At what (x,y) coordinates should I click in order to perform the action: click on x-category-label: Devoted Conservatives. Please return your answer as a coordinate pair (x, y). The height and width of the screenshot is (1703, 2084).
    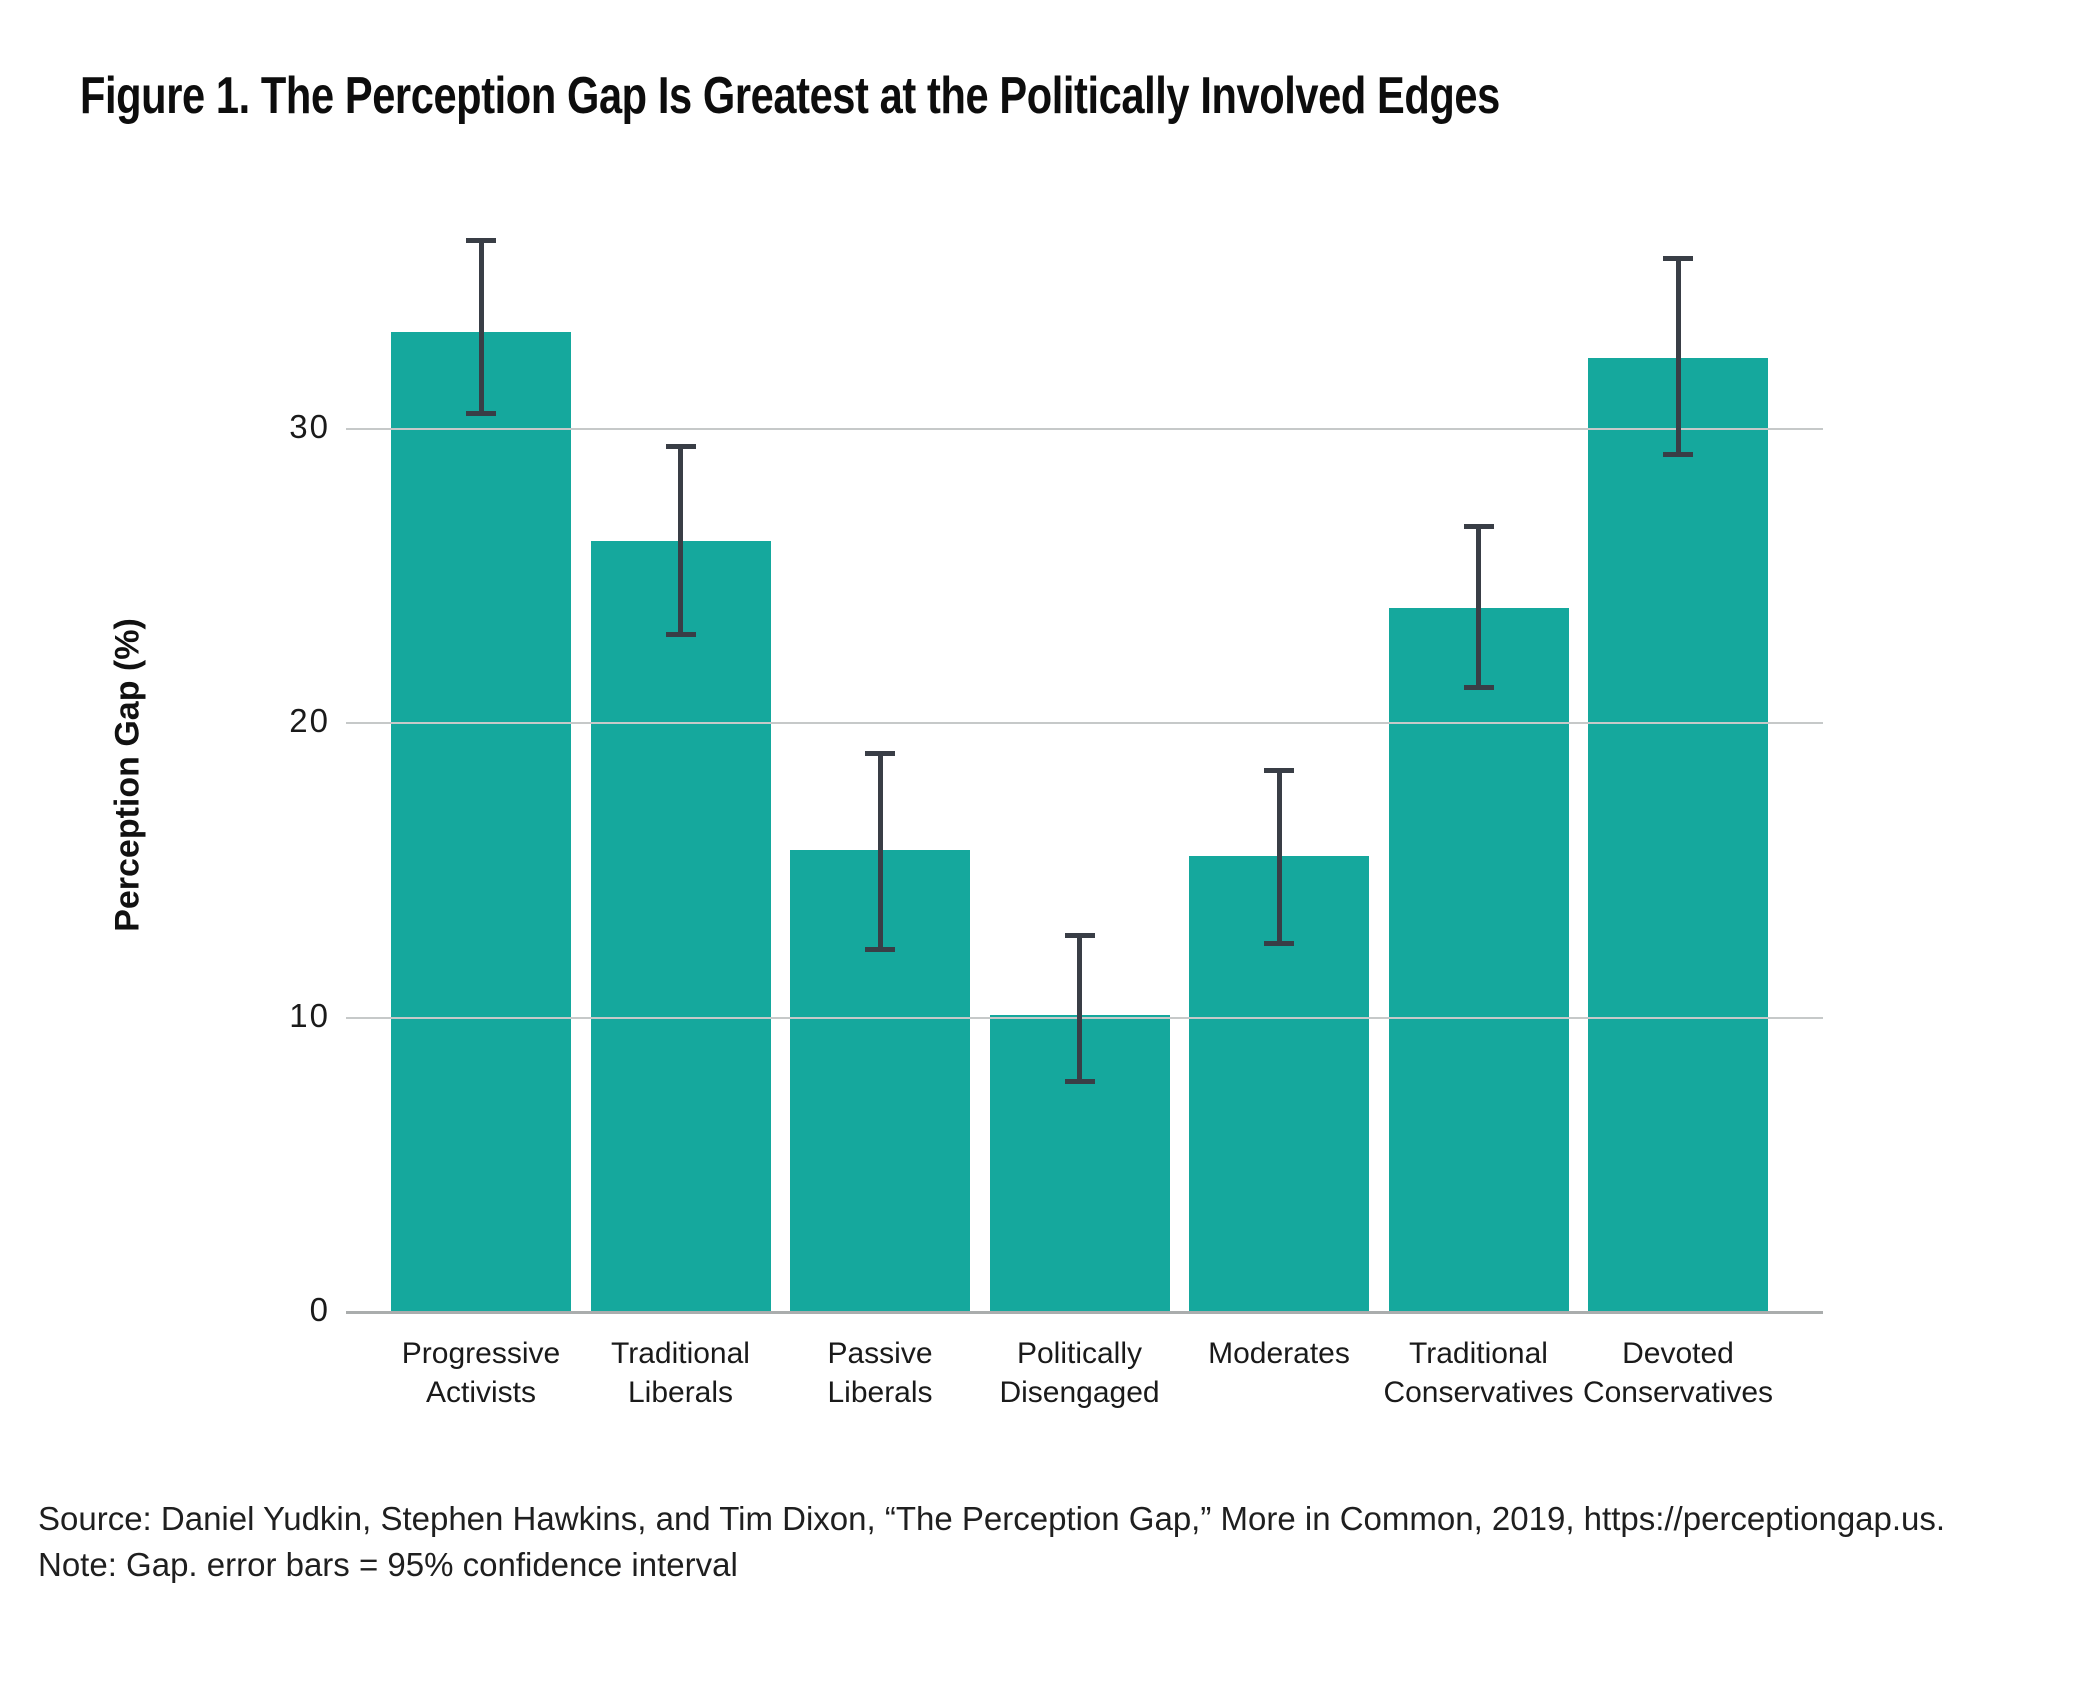
    Looking at the image, I should click on (1678, 1373).